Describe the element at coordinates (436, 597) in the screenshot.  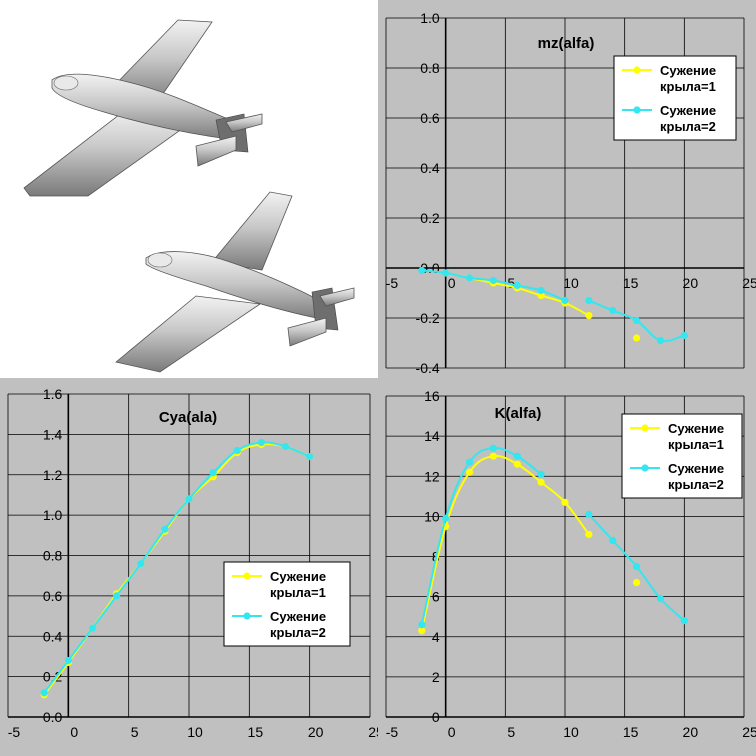
I see `y-tick-label: 6` at that location.